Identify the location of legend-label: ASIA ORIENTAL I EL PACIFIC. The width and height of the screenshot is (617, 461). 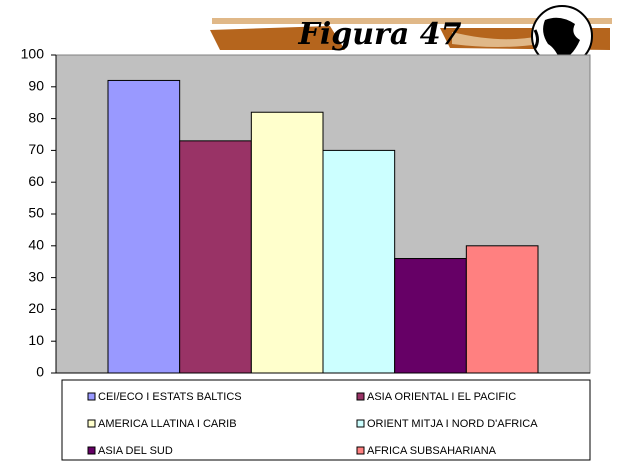
(441, 397).